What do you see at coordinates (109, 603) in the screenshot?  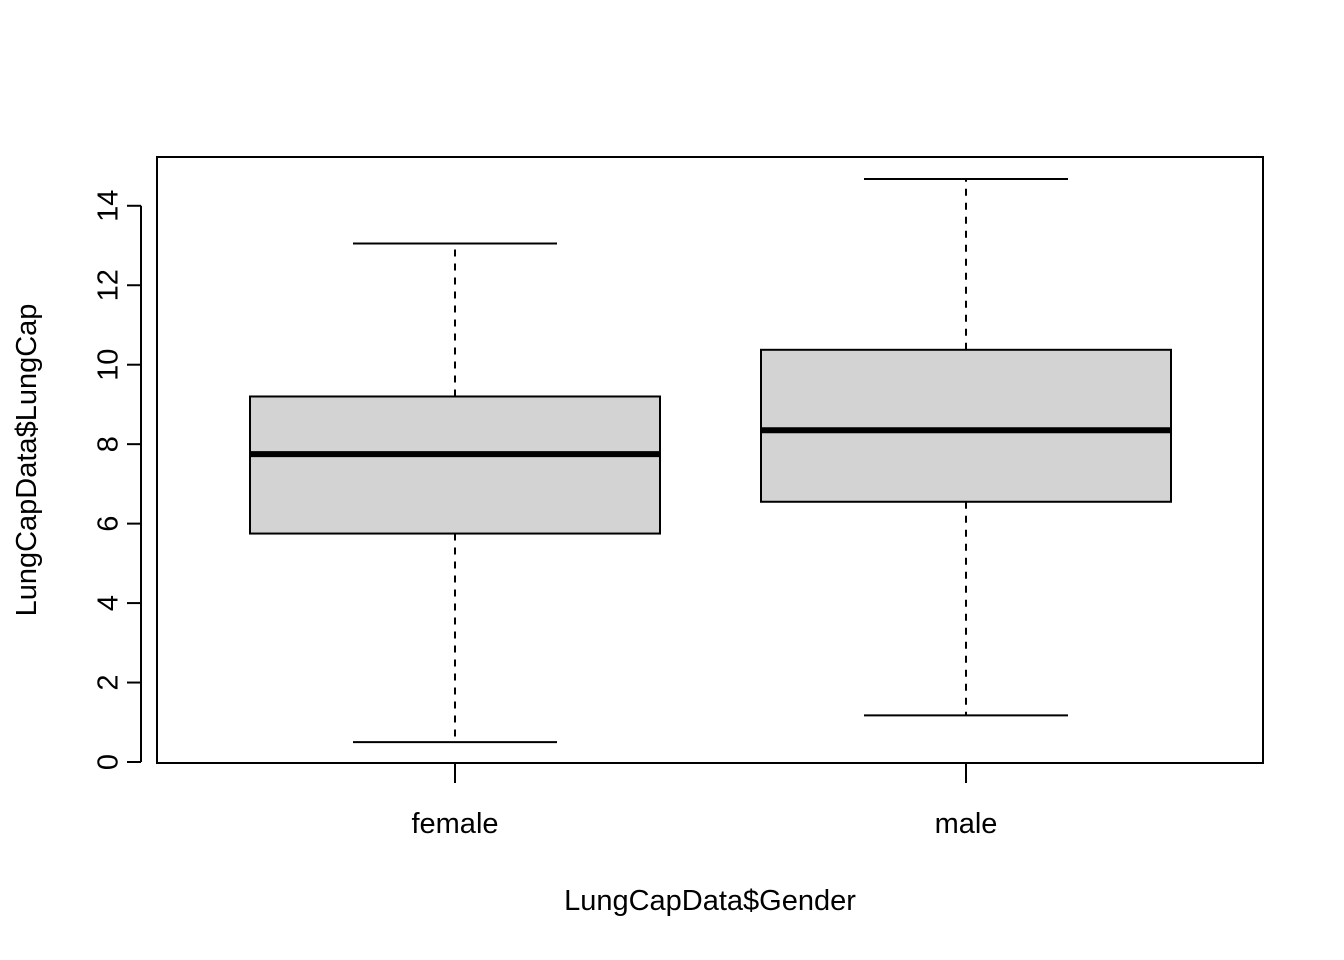 I see `y-tick-label: 4` at bounding box center [109, 603].